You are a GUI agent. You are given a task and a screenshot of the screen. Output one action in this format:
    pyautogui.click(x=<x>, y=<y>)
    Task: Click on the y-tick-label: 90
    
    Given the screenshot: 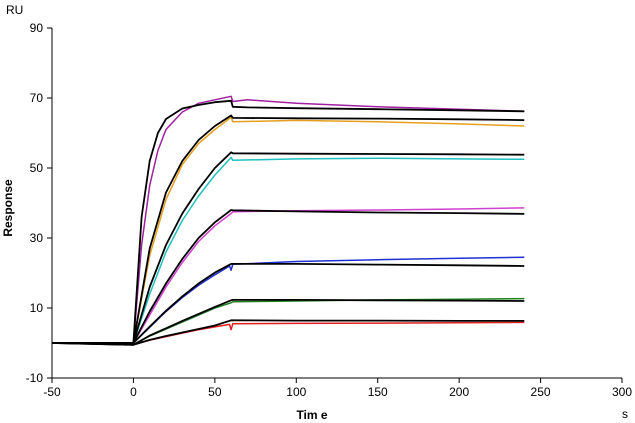 What is the action you would take?
    pyautogui.click(x=37, y=28)
    